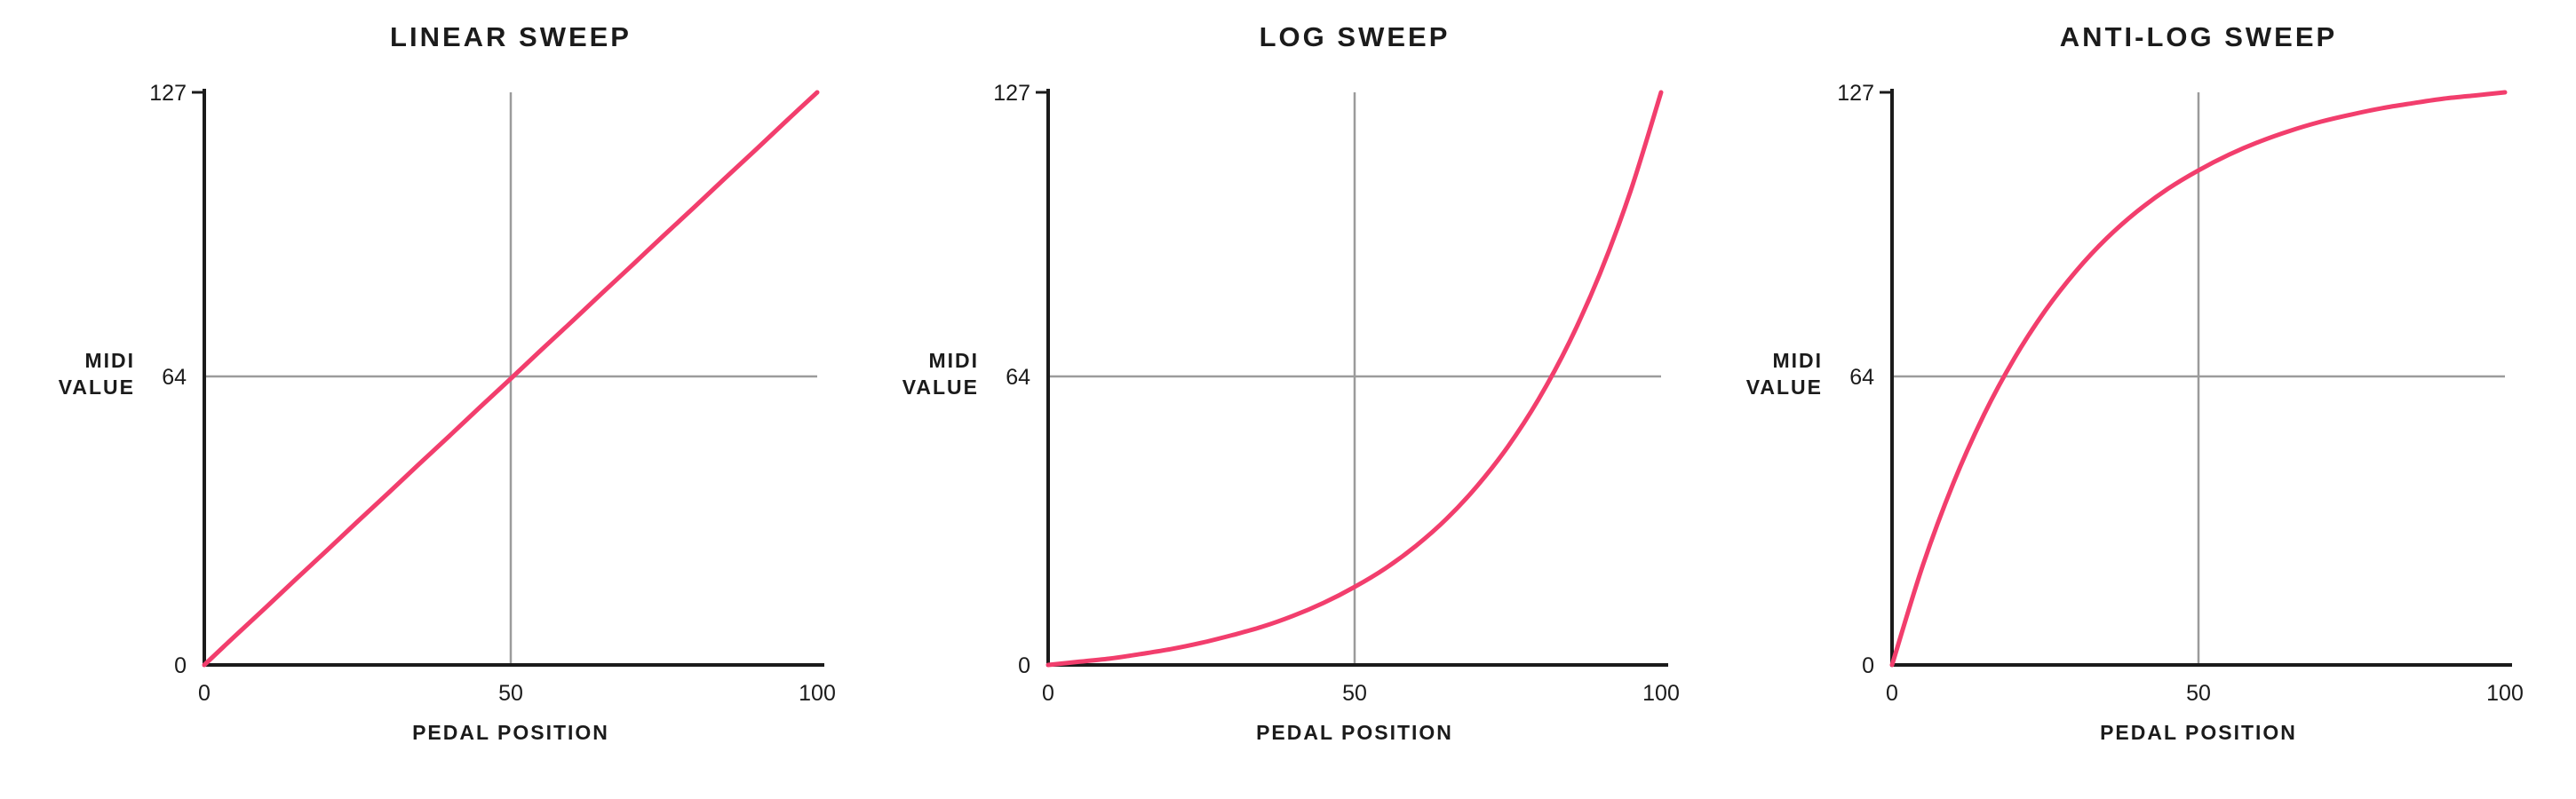 The image size is (2576, 799). Describe the element at coordinates (511, 36) in the screenshot. I see `chart-title: LINEAR SWEEP` at that location.